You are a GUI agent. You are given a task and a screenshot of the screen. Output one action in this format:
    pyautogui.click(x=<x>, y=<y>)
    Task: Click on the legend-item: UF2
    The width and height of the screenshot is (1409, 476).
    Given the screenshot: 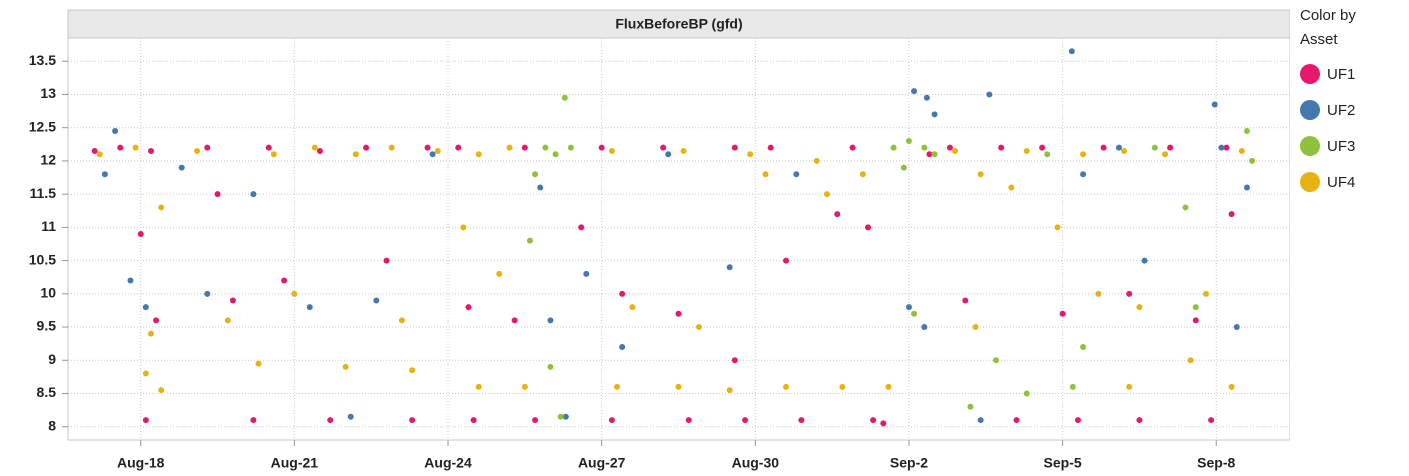 What is the action you would take?
    pyautogui.click(x=1350, y=110)
    